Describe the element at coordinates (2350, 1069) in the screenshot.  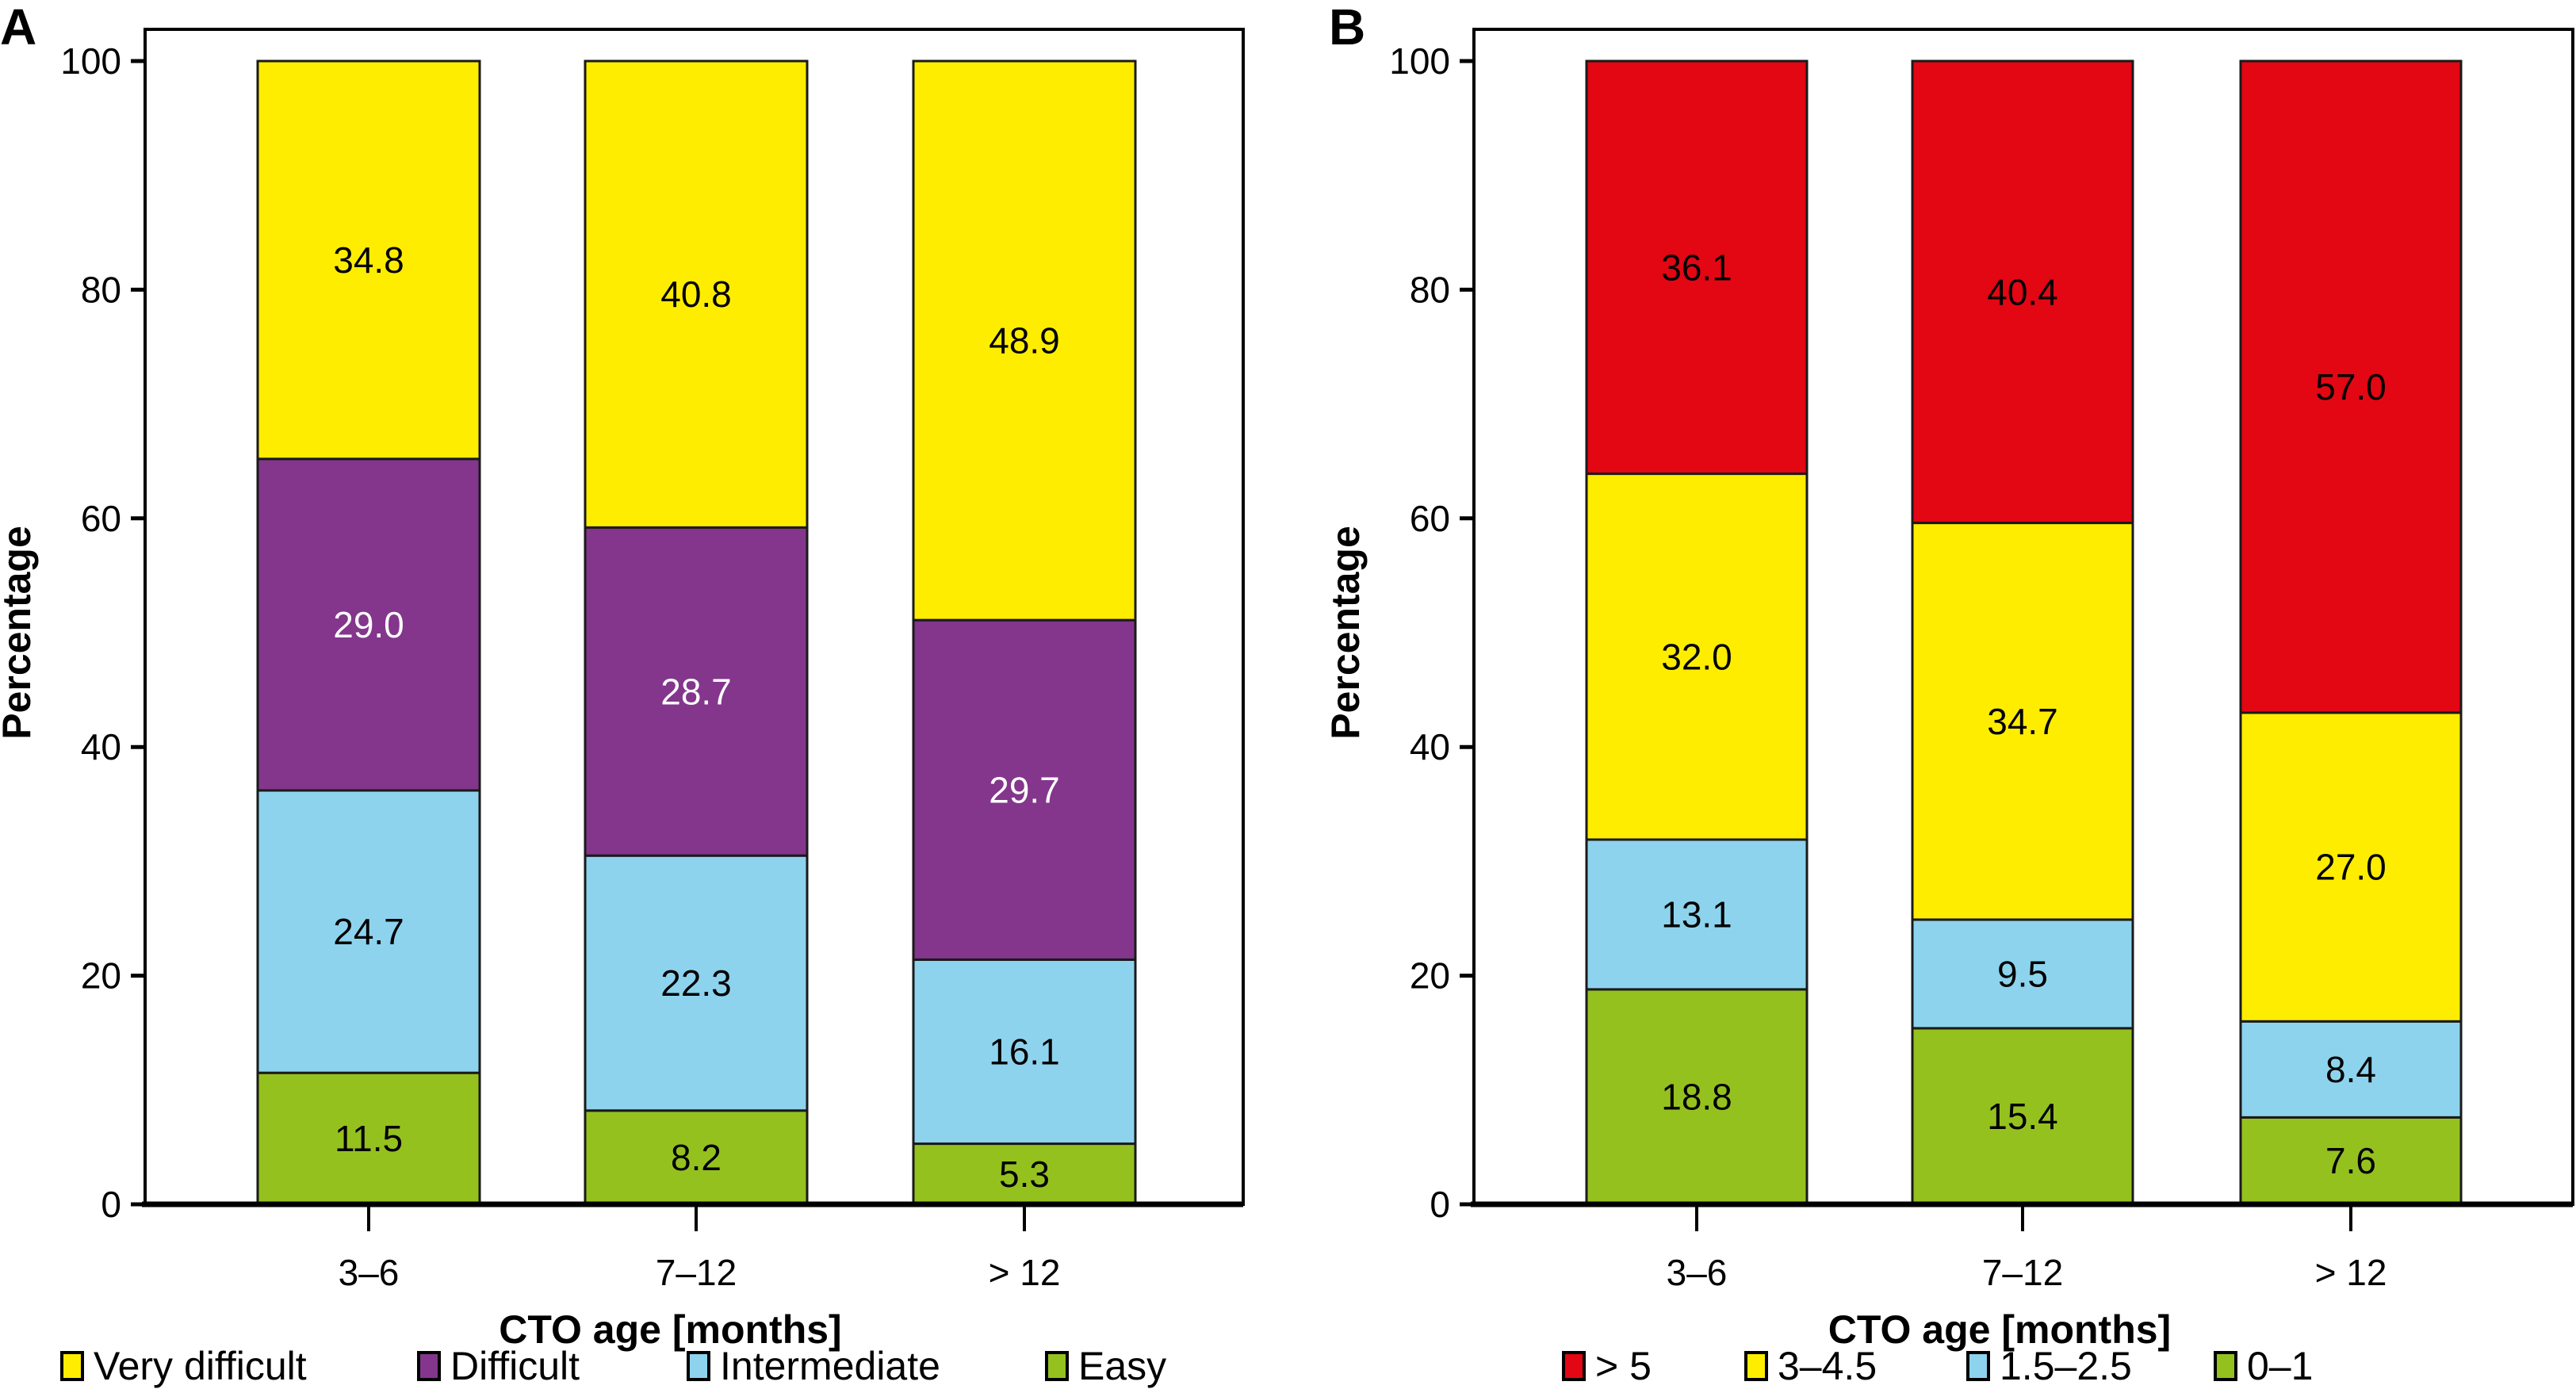
I see `data-label: 8.4` at that location.